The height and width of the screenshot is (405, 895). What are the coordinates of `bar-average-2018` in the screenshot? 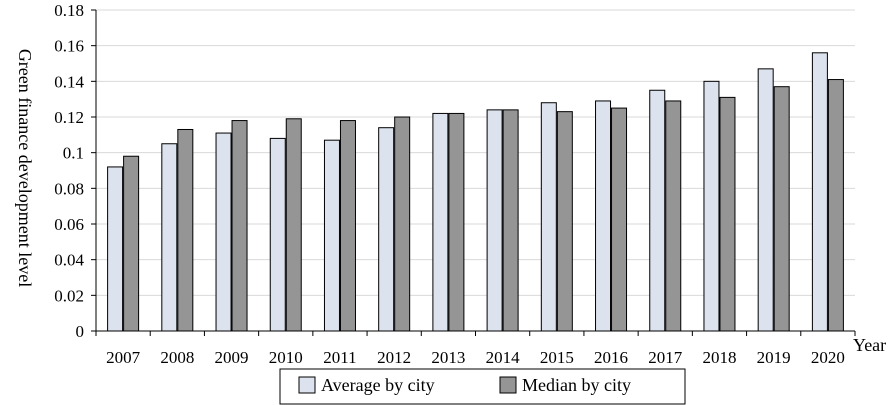 It's located at (711, 206).